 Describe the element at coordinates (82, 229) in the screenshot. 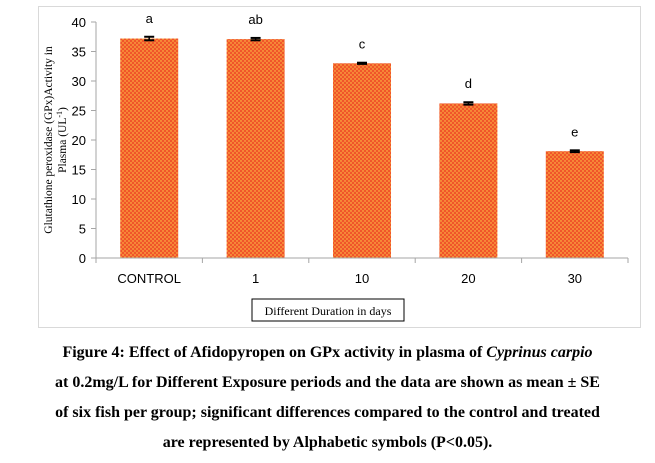

I see `y-tick-label: 5` at that location.